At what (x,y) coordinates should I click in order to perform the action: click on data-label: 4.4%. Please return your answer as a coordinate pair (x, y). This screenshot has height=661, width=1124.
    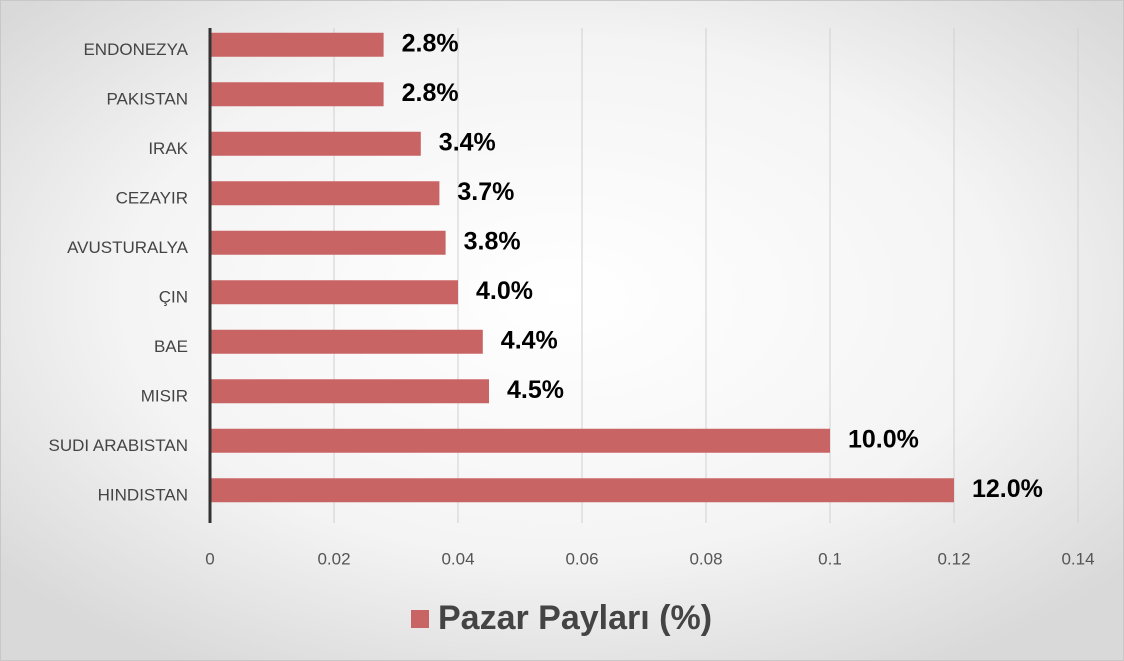
    Looking at the image, I should click on (529, 340).